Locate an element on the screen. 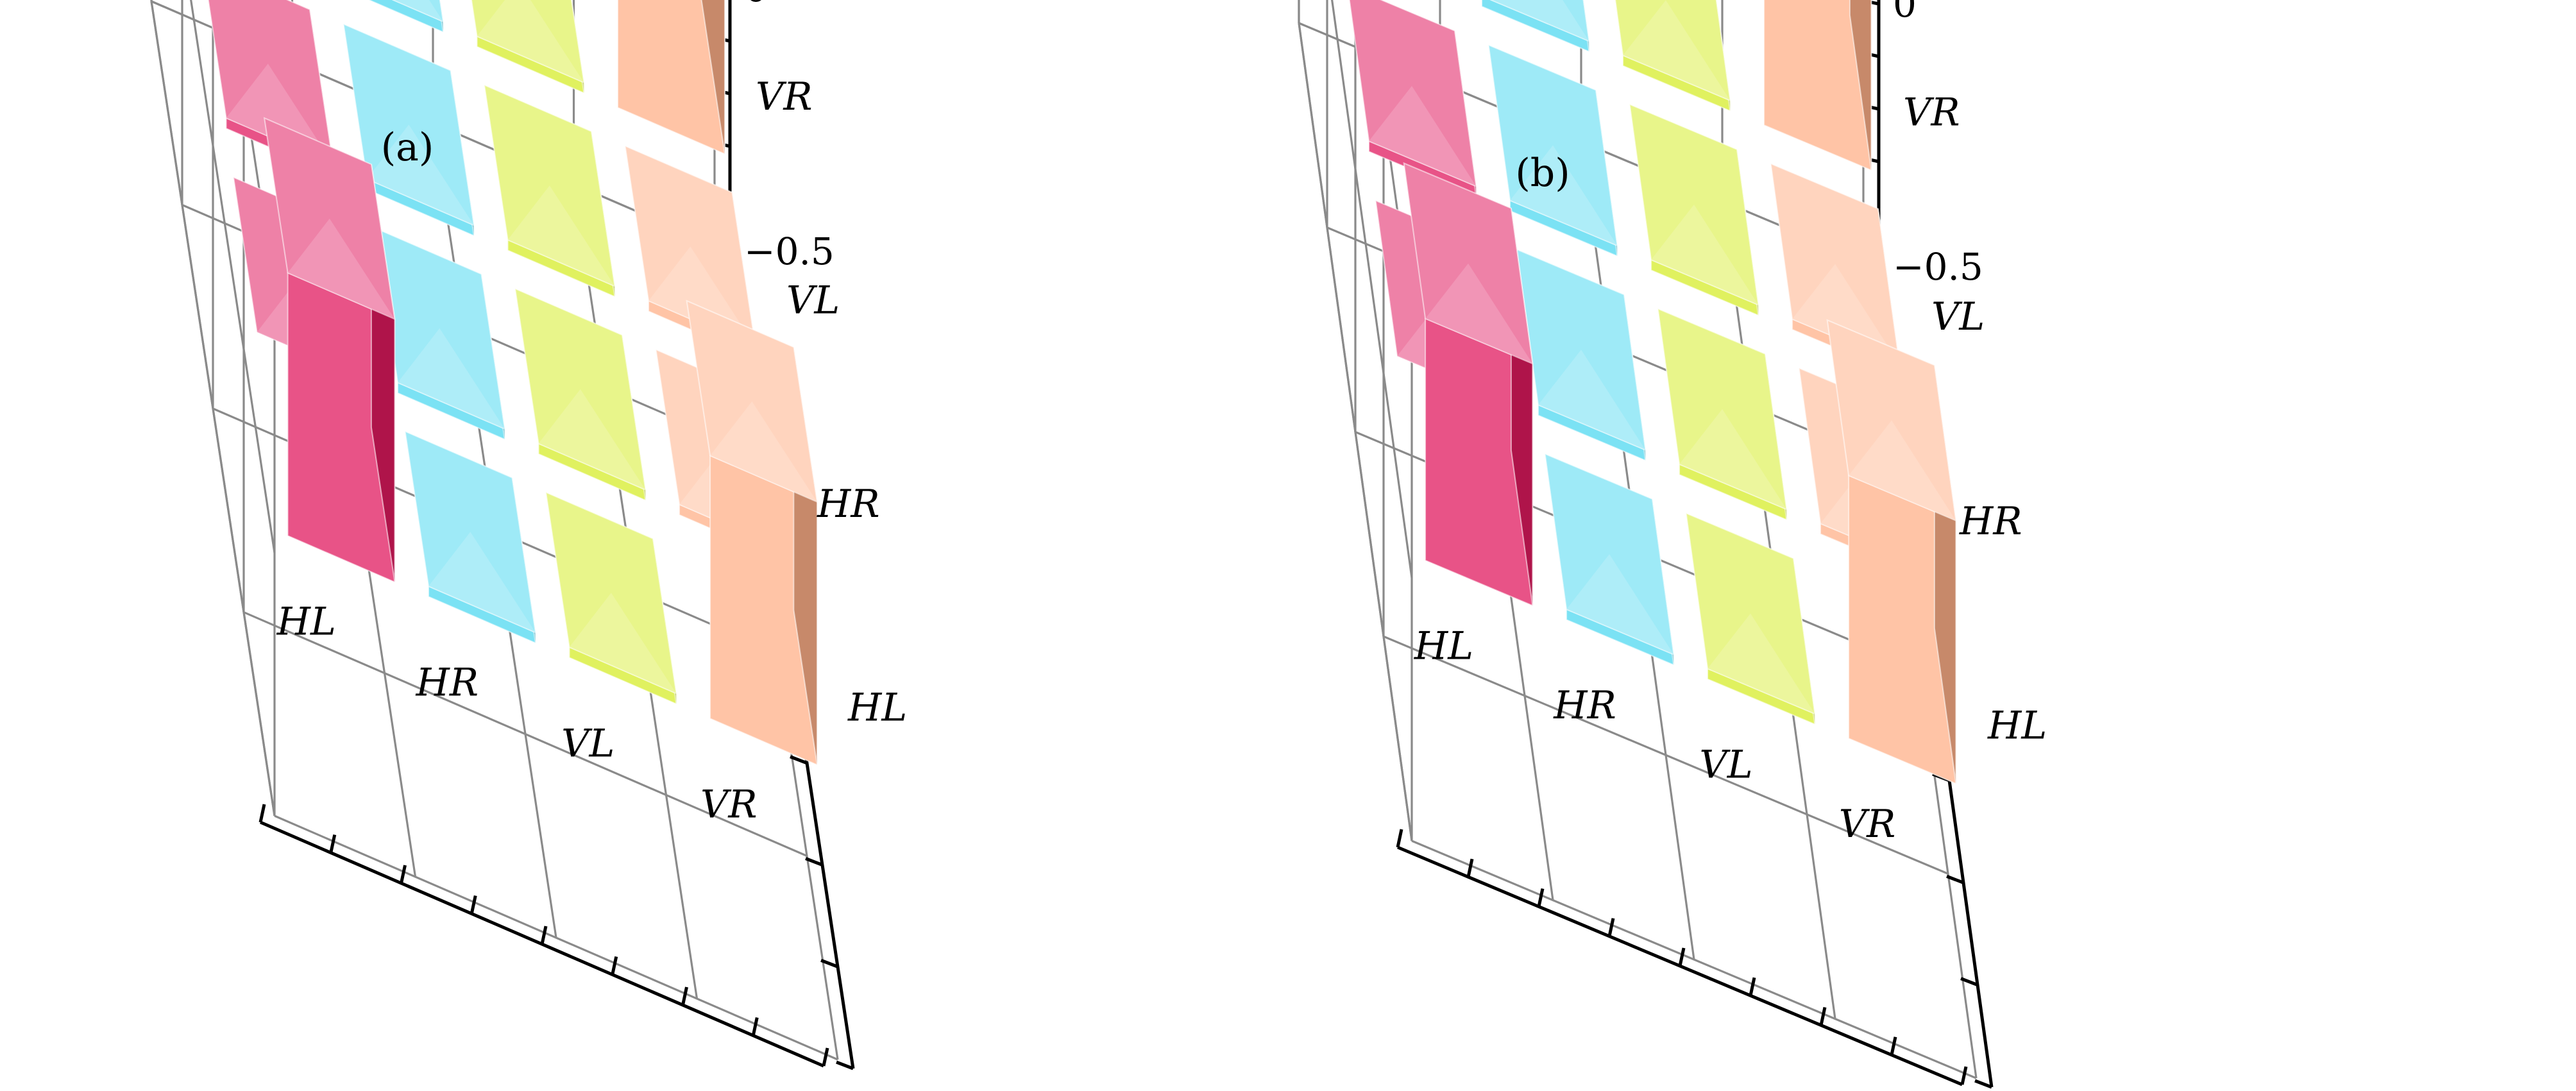  column-label: HR is located at coordinates (848, 504).